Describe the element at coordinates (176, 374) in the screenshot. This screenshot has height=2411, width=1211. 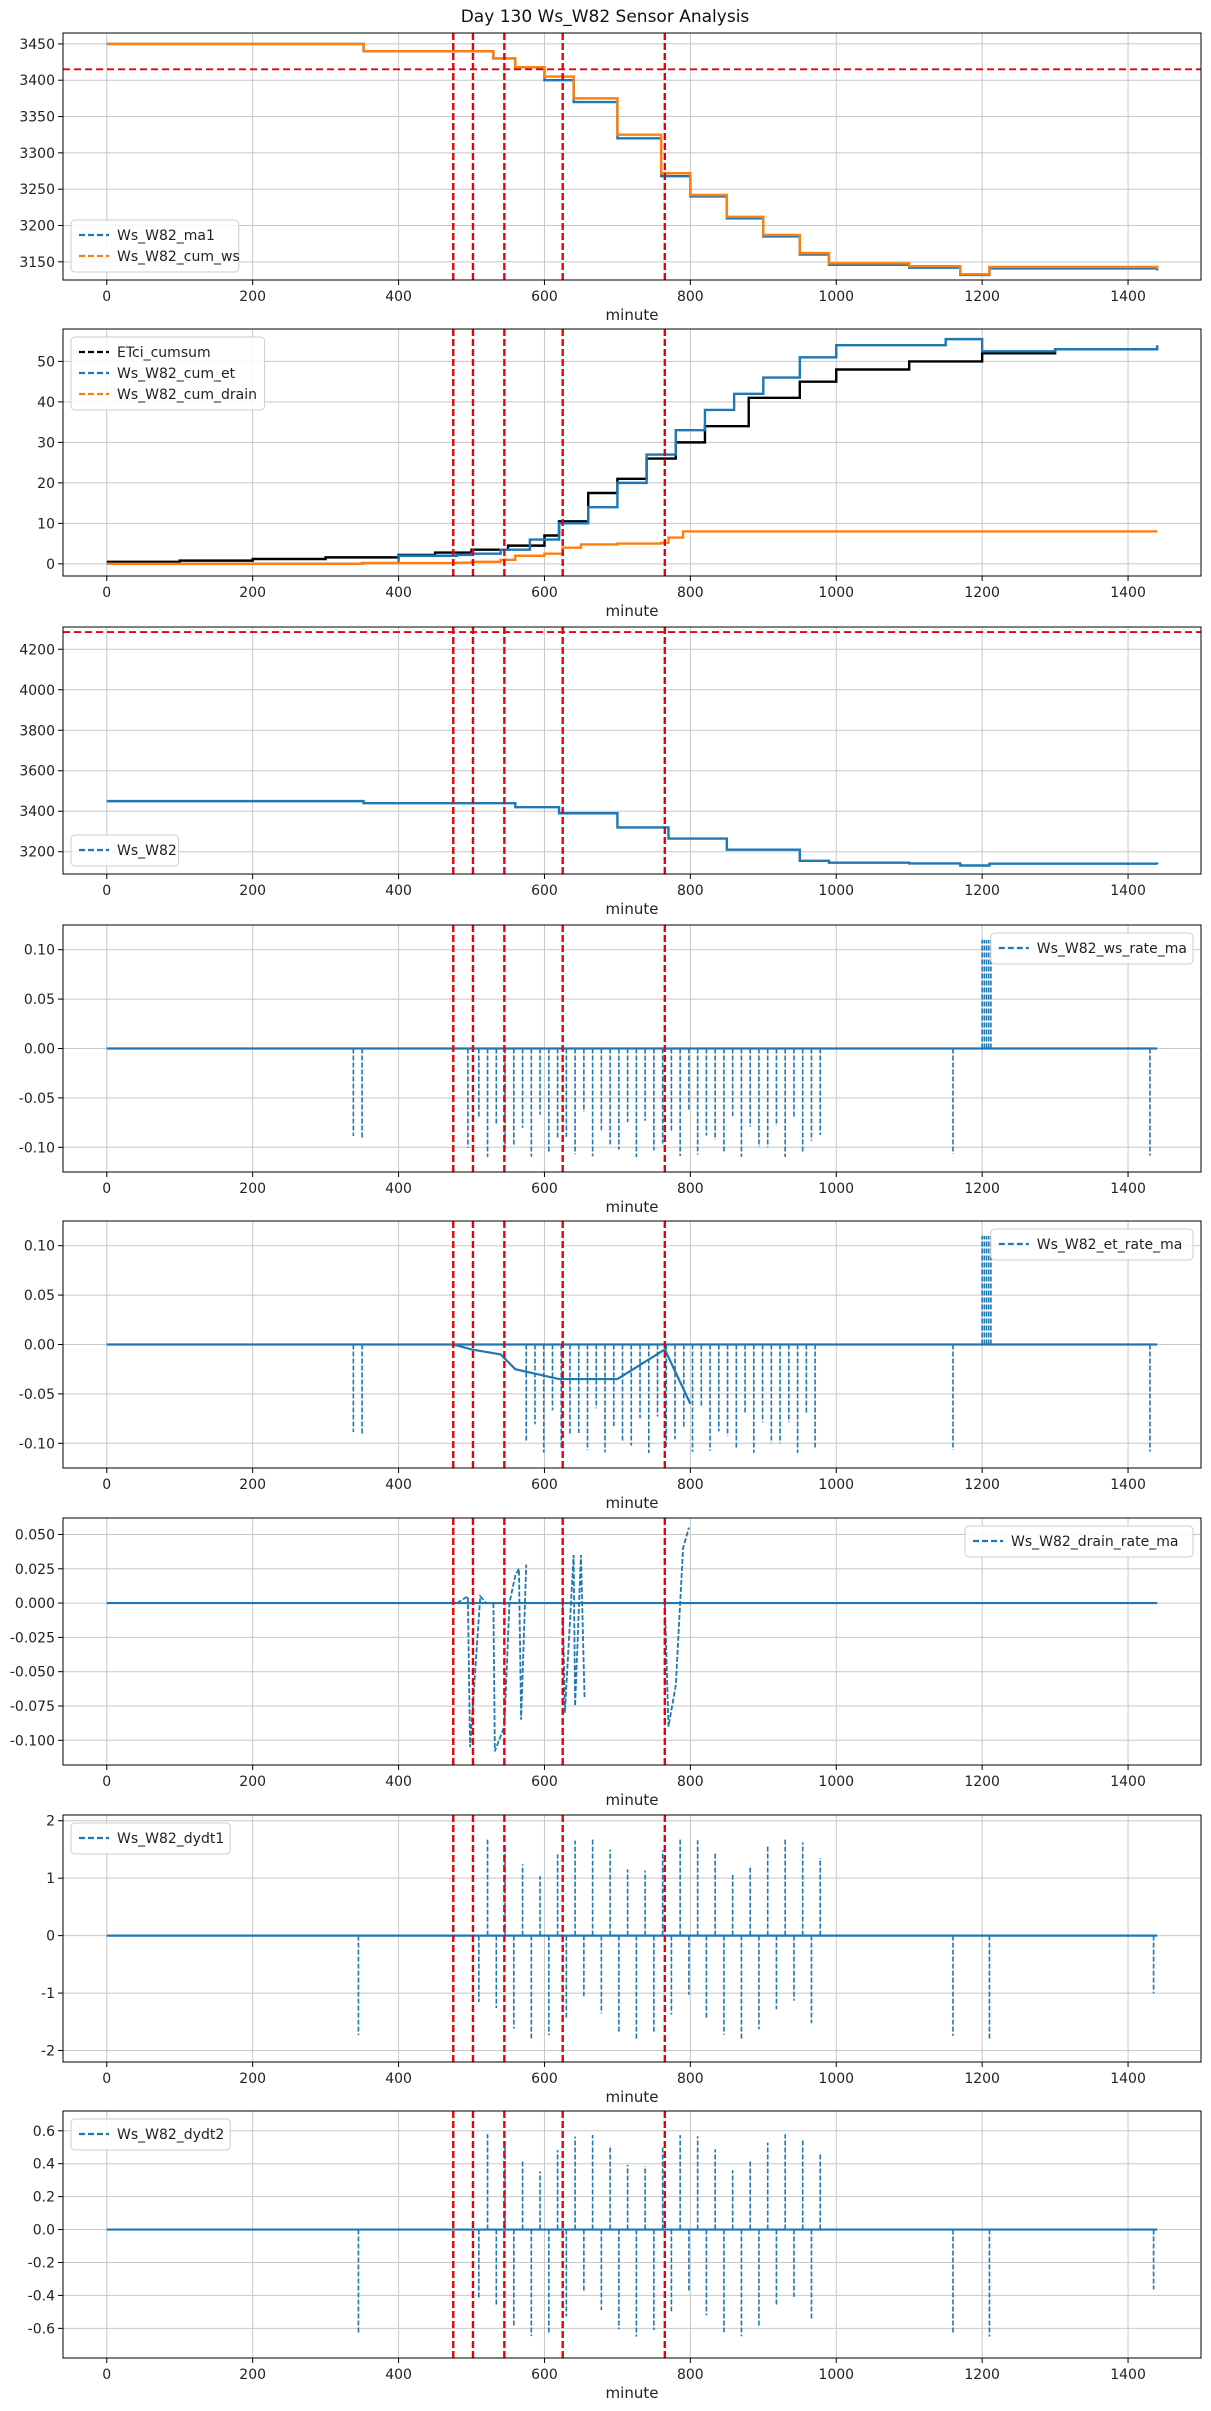
I see `legend-label: Ws_W82_cum_et` at that location.